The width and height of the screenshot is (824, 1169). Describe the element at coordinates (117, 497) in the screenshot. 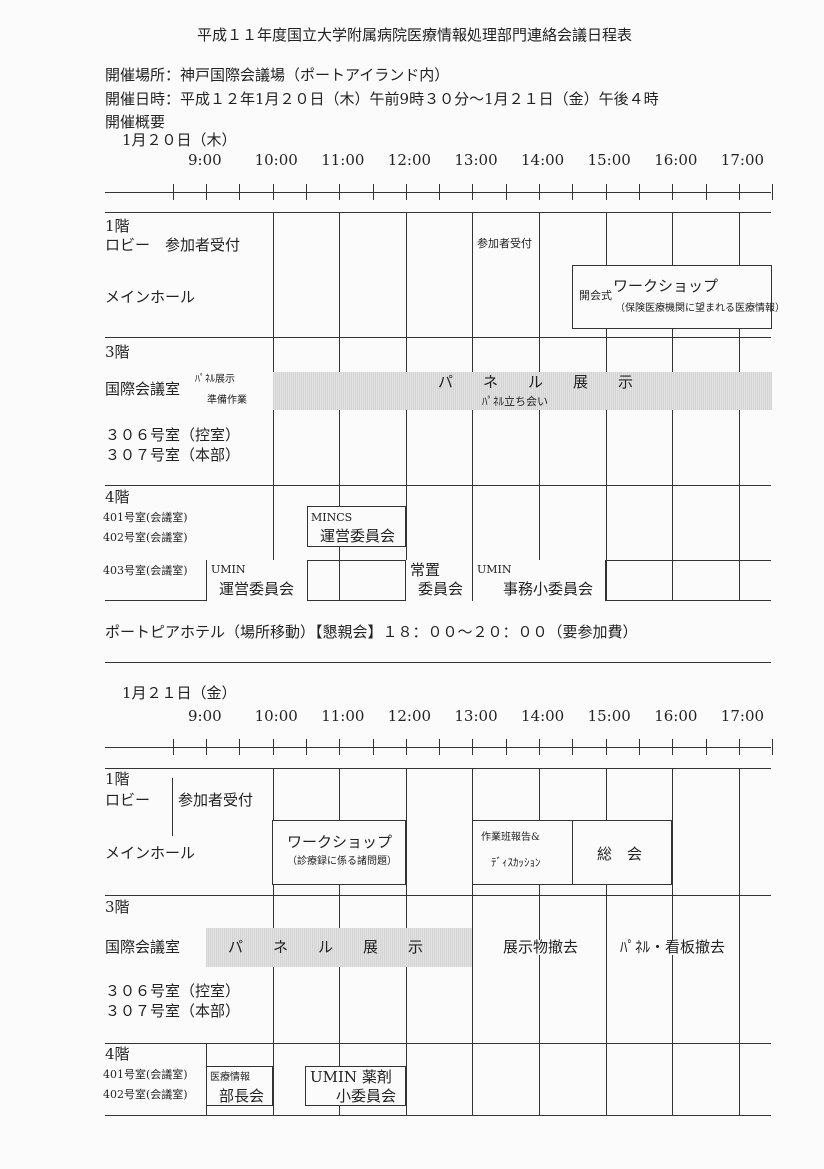

I see `day1-floor4: 4階` at that location.